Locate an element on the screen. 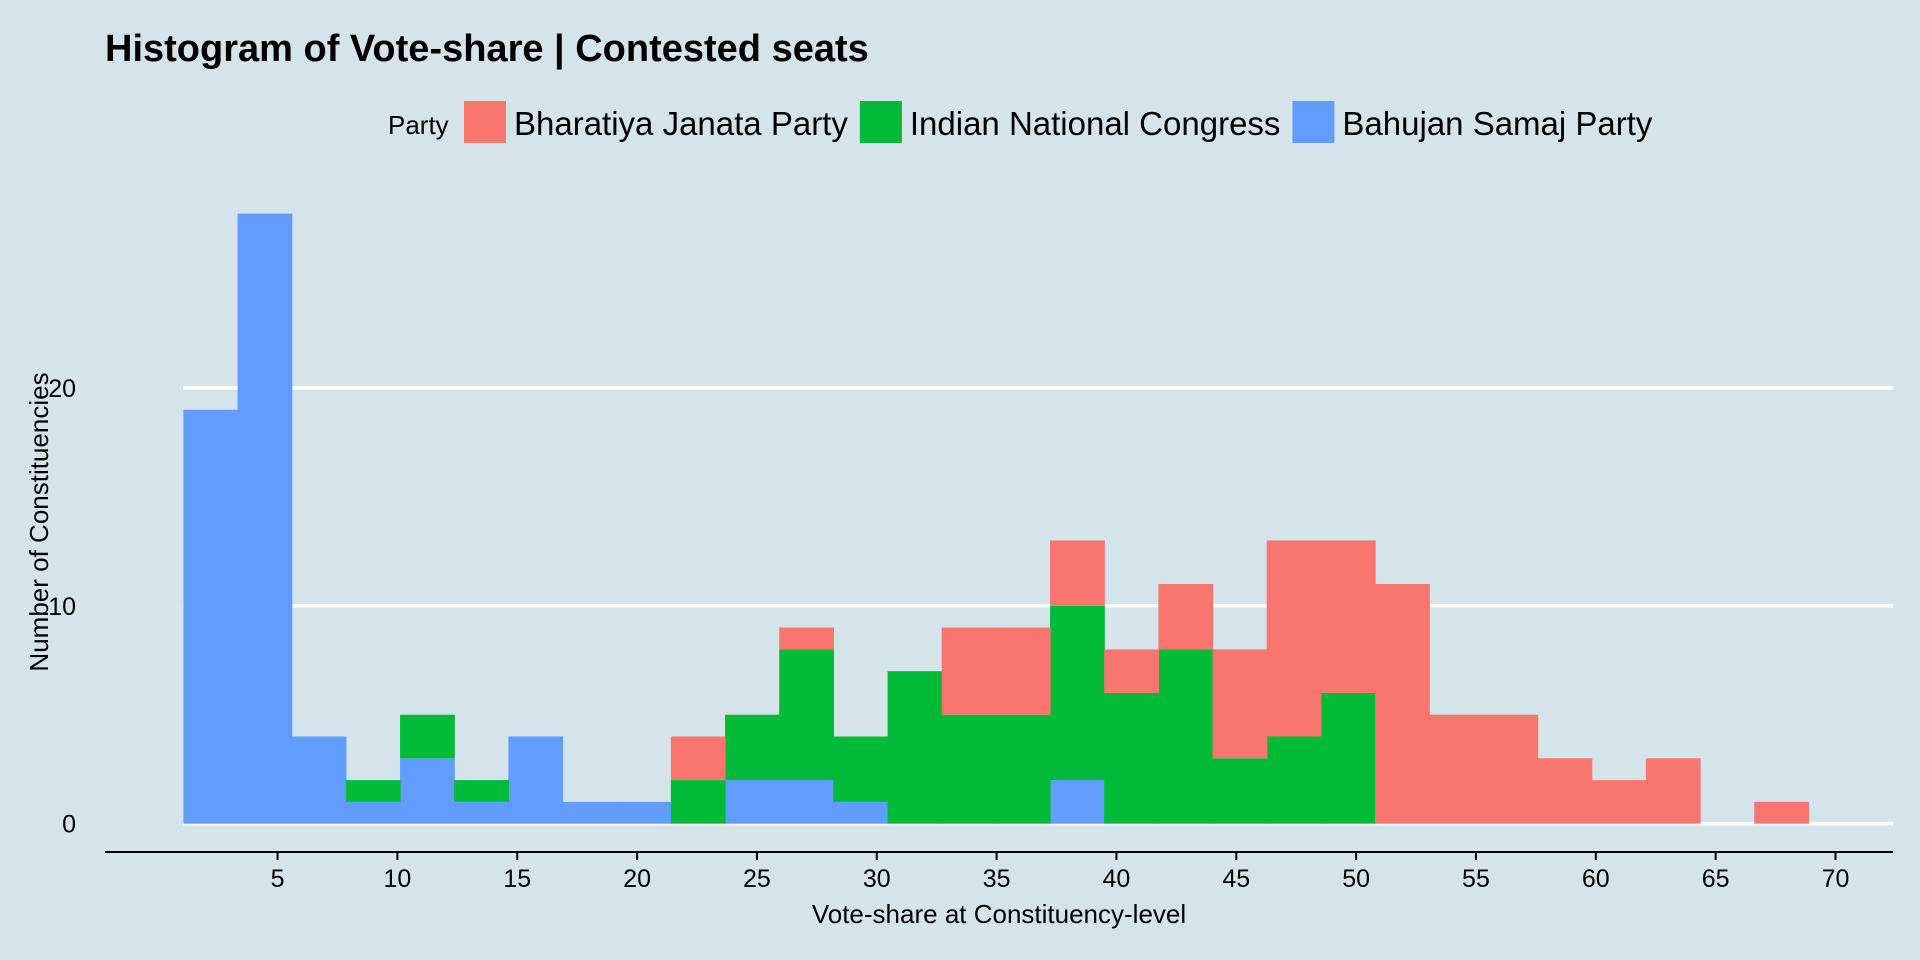 This screenshot has height=960, width=1920. x-tick-label: 50 is located at coordinates (1356, 879).